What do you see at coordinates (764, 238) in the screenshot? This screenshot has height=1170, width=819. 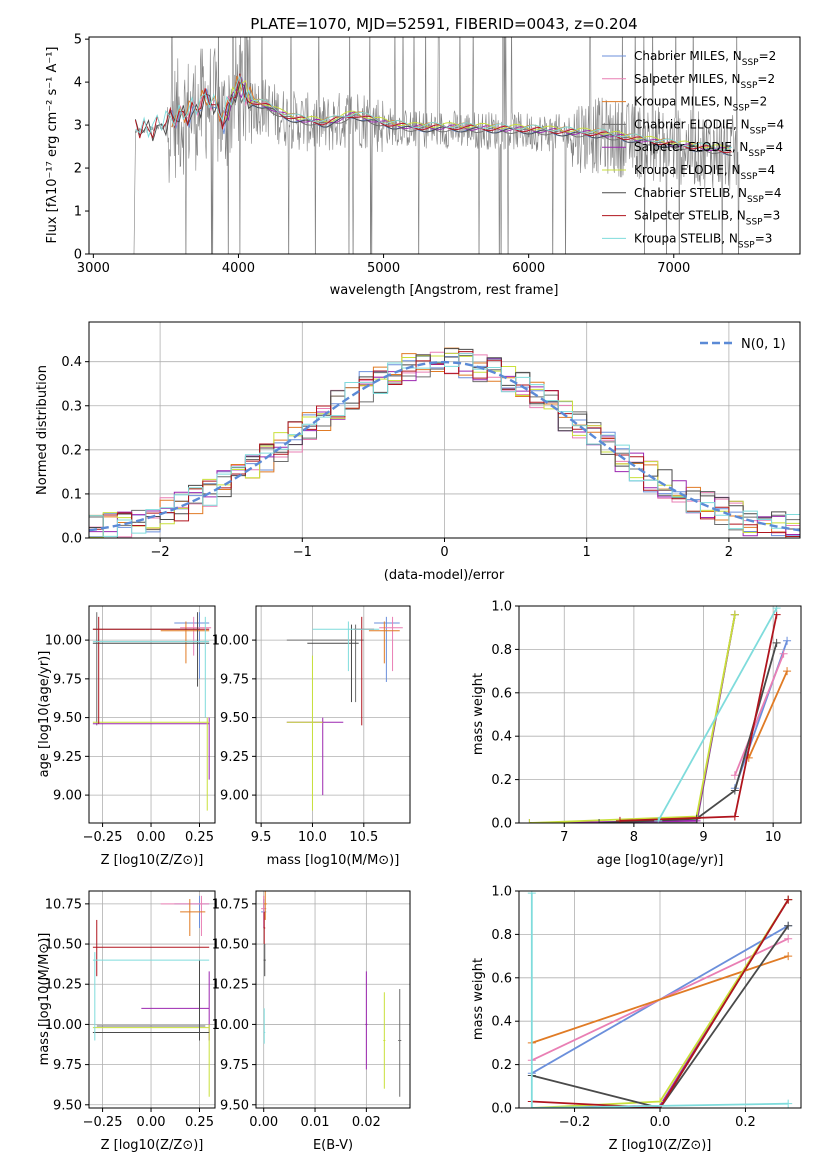 I see `legend-eq: =3` at bounding box center [764, 238].